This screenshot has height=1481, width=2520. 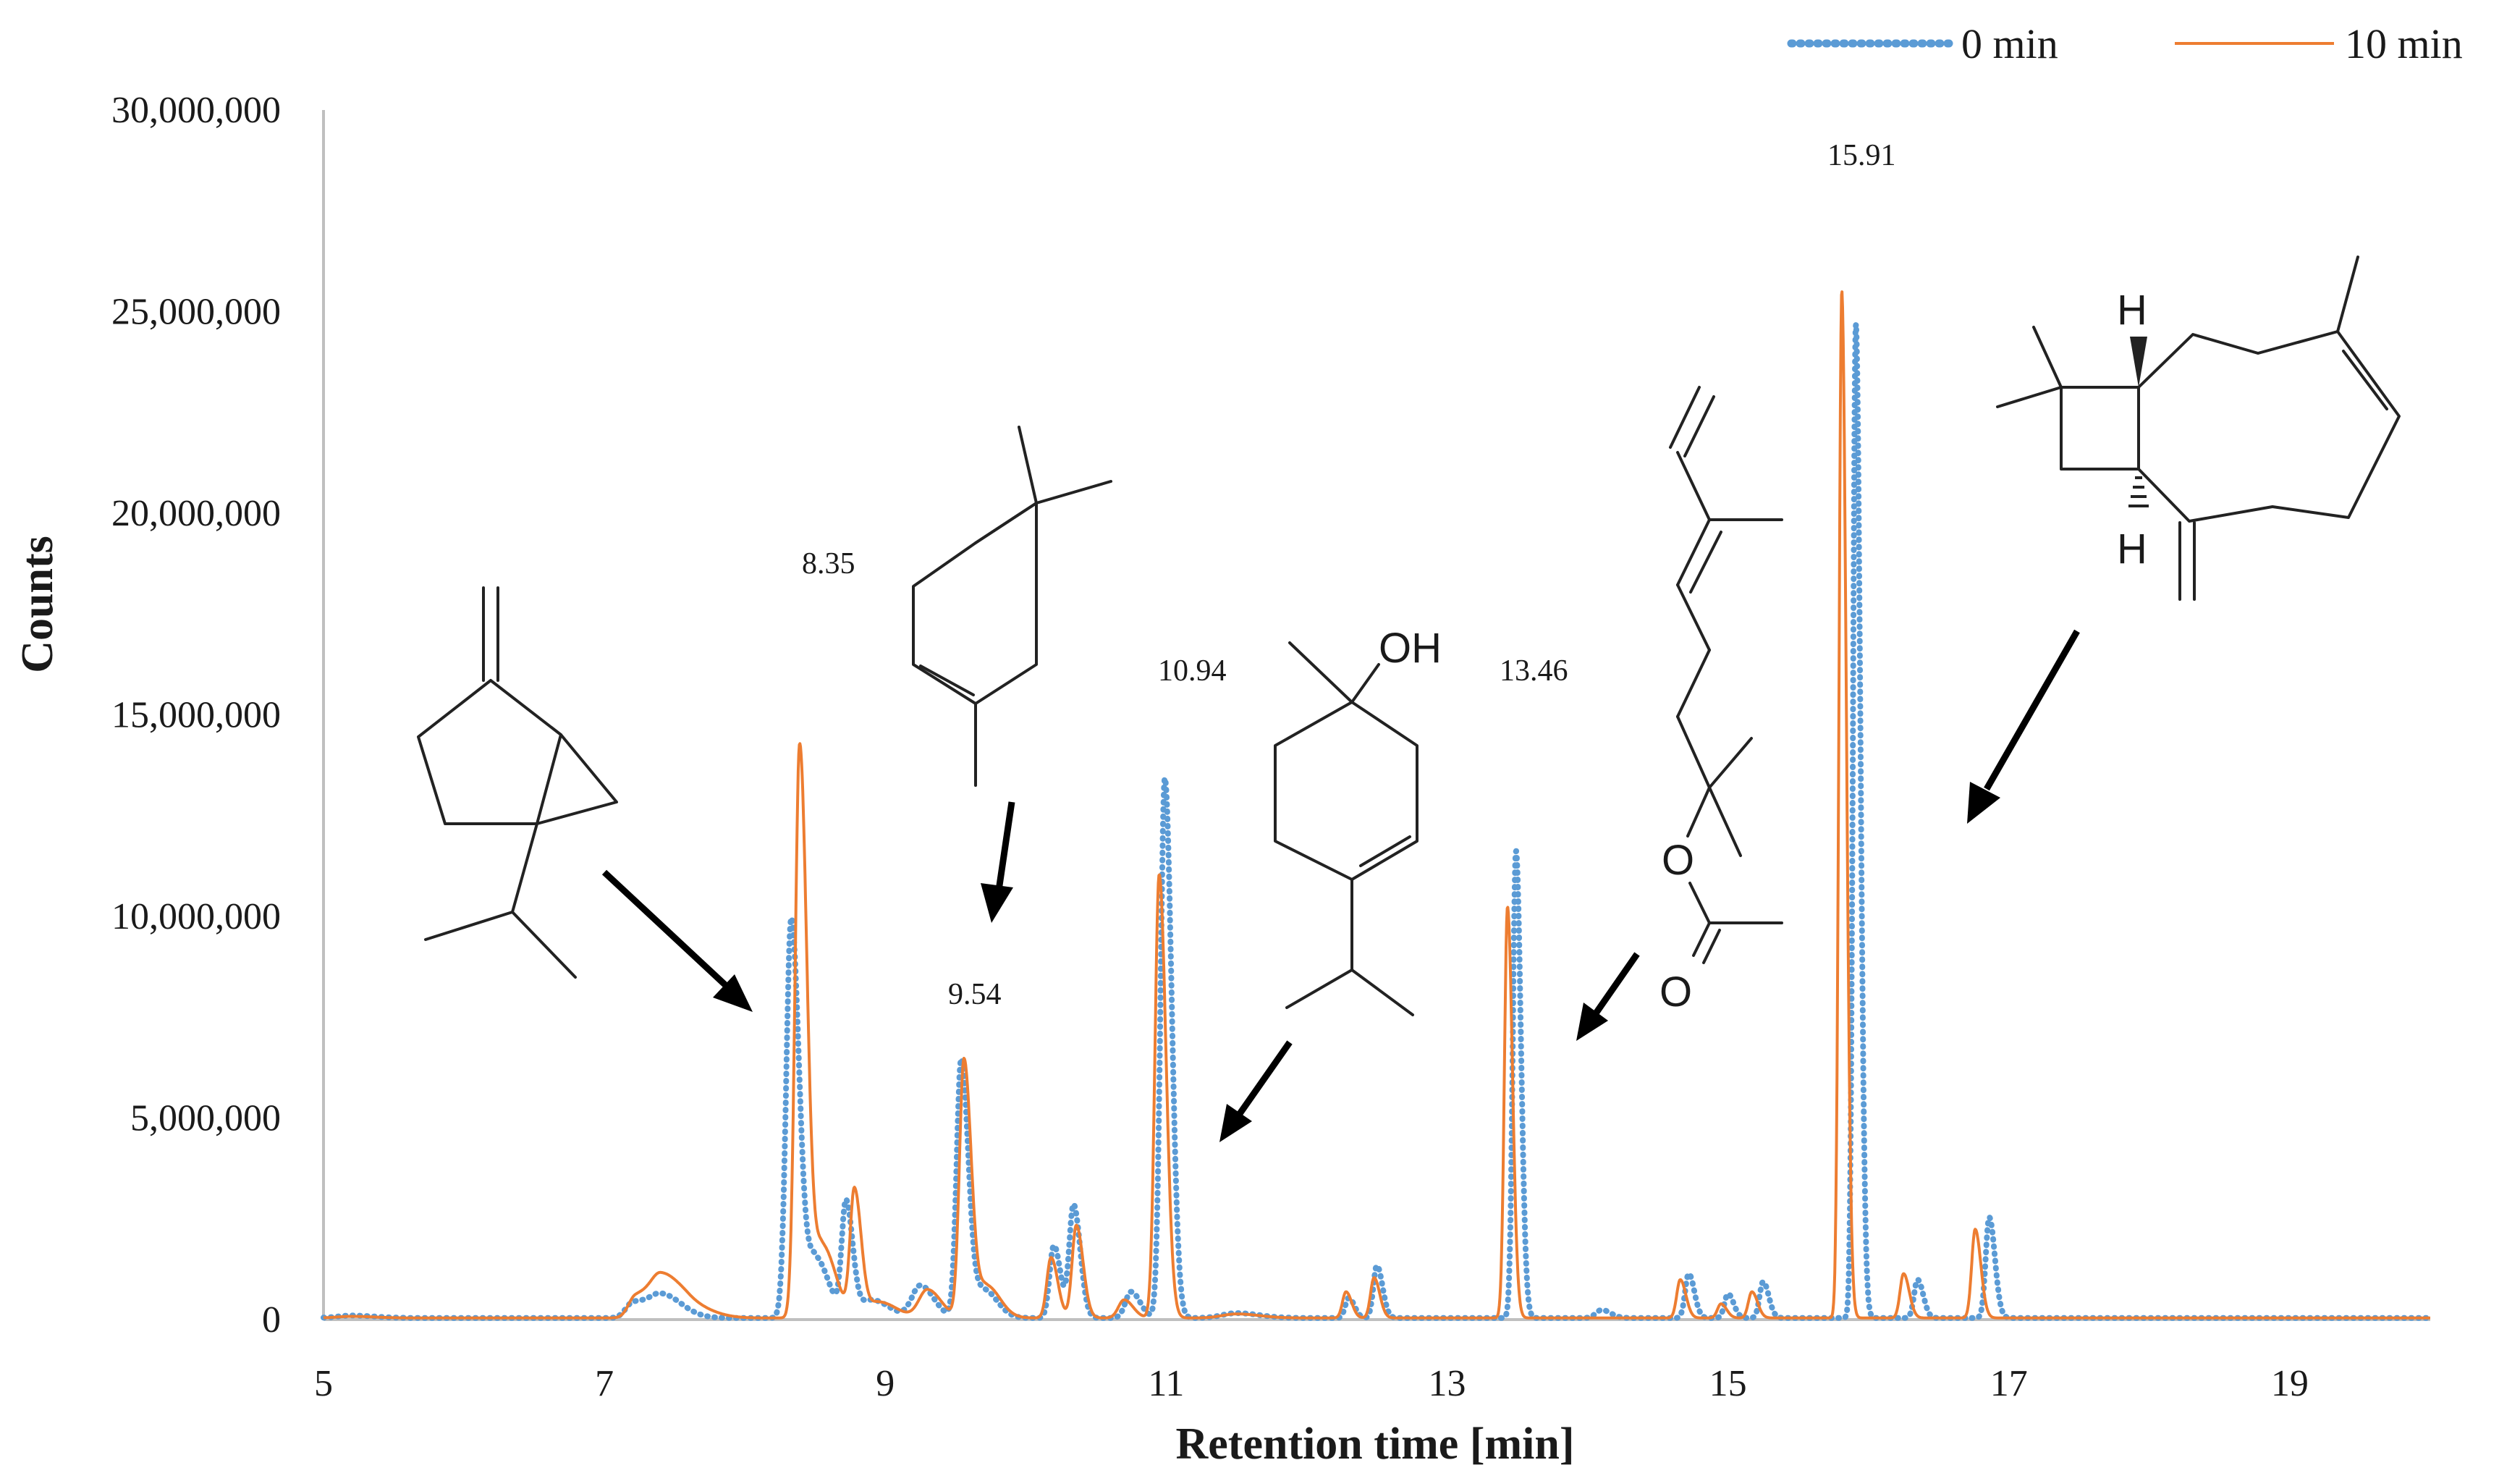 I want to click on legend-label-0min: 0 min, so click(x=2009, y=43).